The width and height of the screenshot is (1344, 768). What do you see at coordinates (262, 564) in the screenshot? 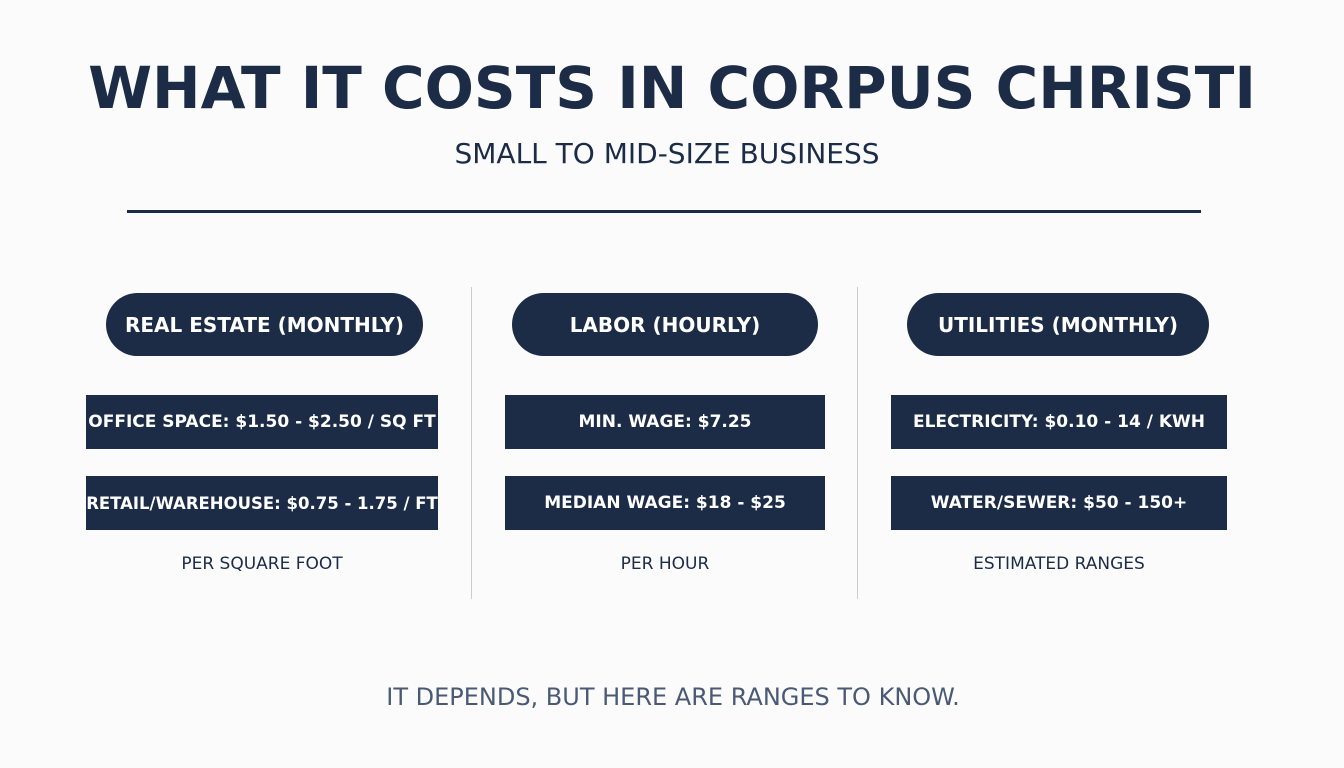
I see `real-estate-note: PER SQUARE FOOT` at bounding box center [262, 564].